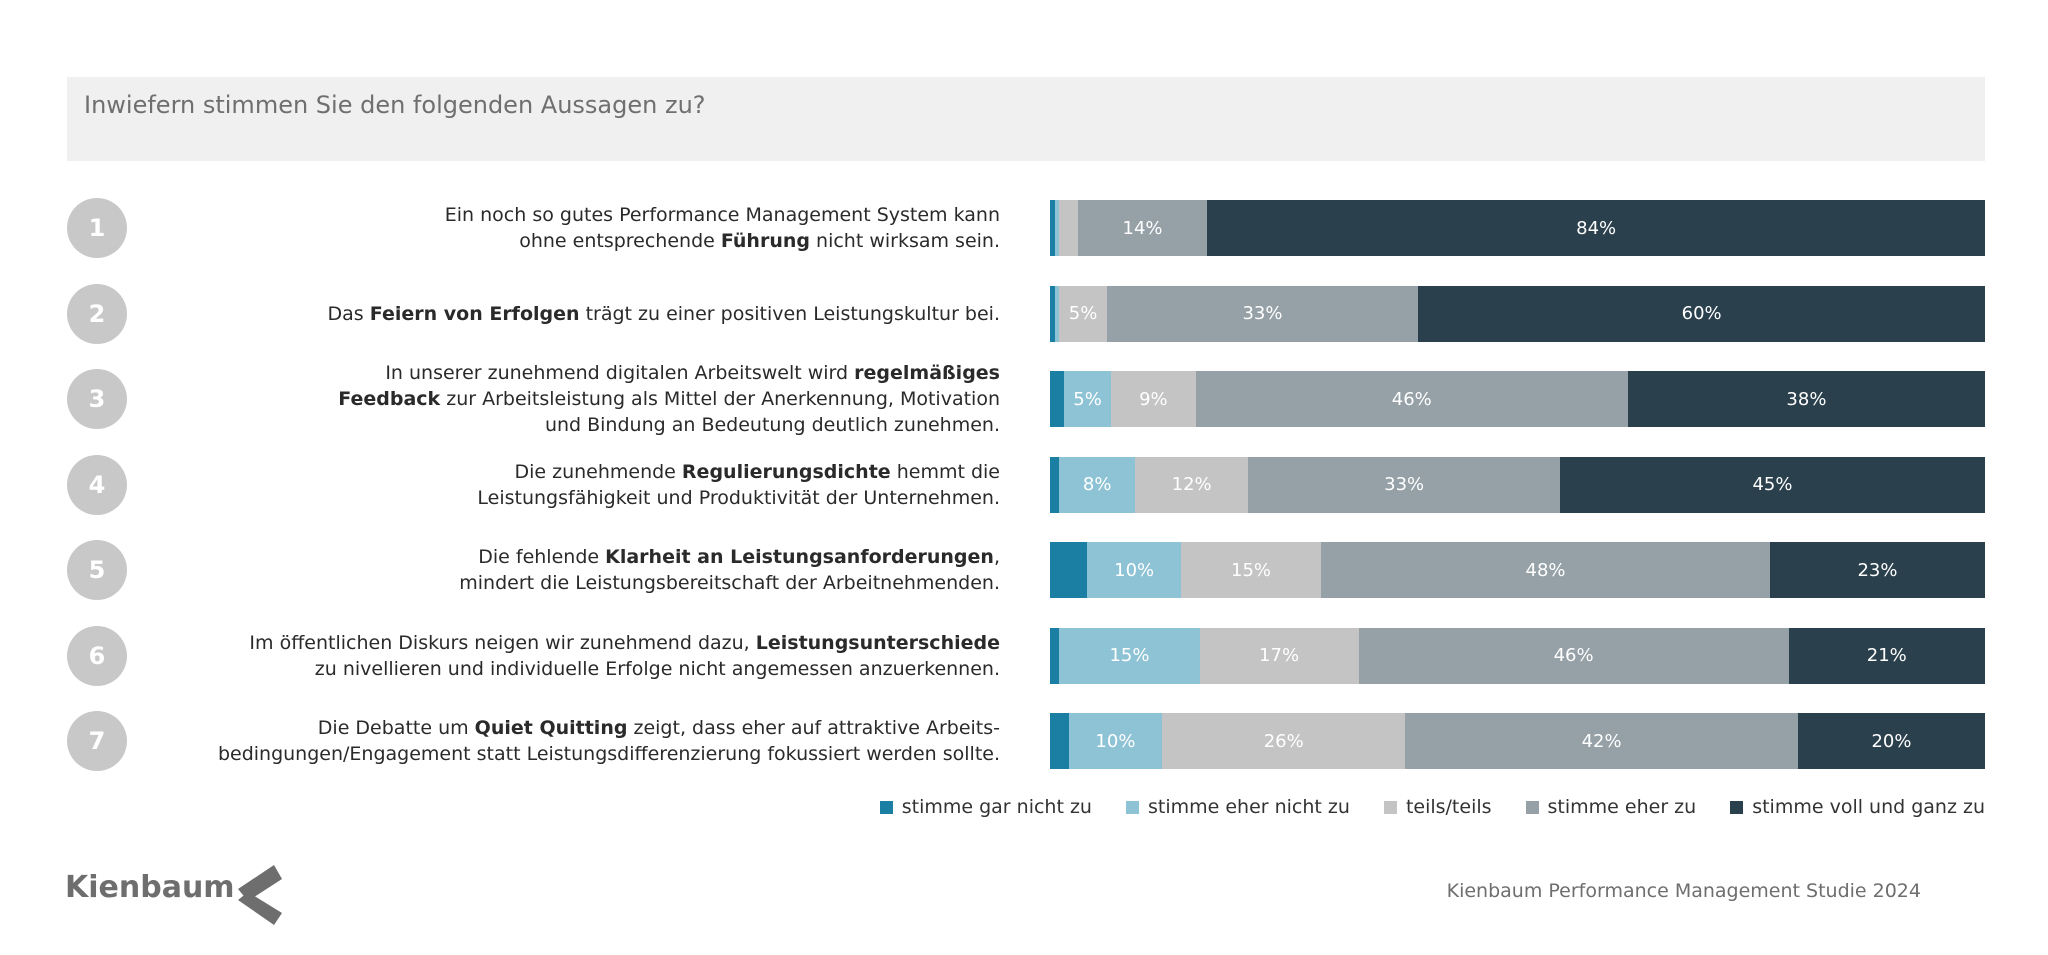  I want to click on data-label: 20%, so click(1891, 741).